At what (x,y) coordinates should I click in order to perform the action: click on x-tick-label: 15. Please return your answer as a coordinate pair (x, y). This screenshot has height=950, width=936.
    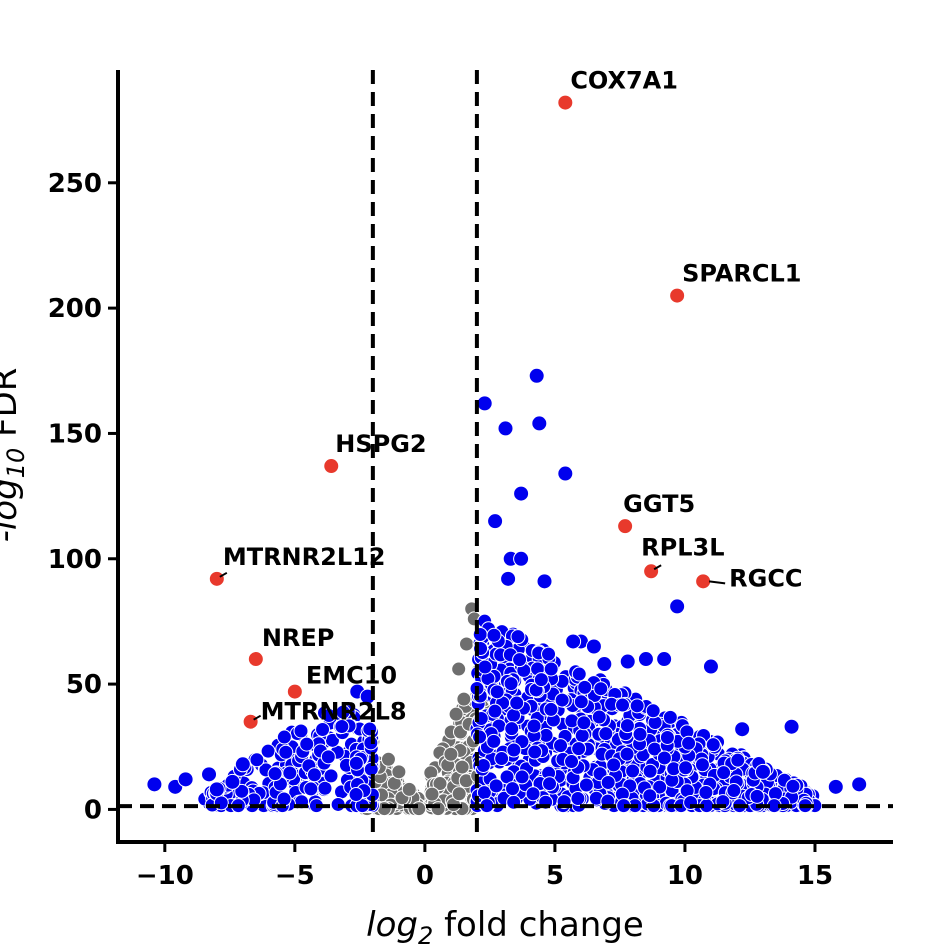
    Looking at the image, I should click on (815, 876).